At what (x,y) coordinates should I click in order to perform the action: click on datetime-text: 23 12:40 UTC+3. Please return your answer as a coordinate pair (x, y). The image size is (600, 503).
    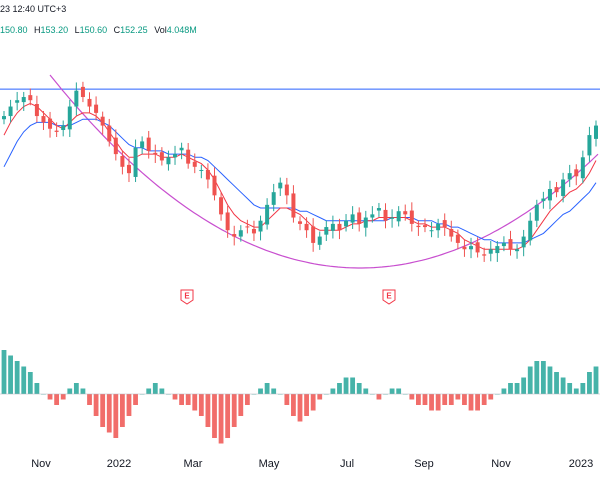
    Looking at the image, I should click on (33, 9).